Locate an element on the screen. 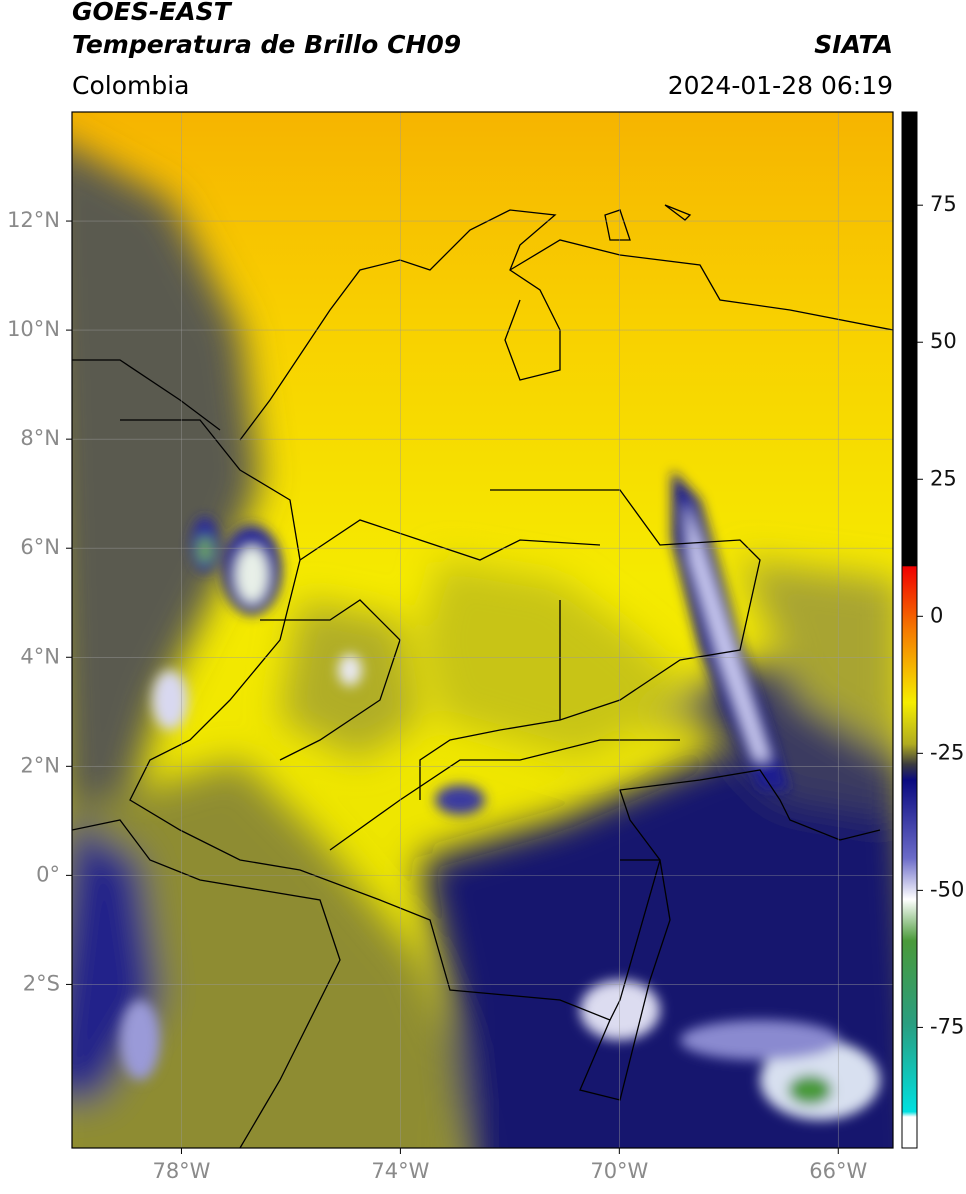 Image resolution: width=966 pixels, height=1194 pixels. y-tick-label: 2°N is located at coordinates (40, 765).